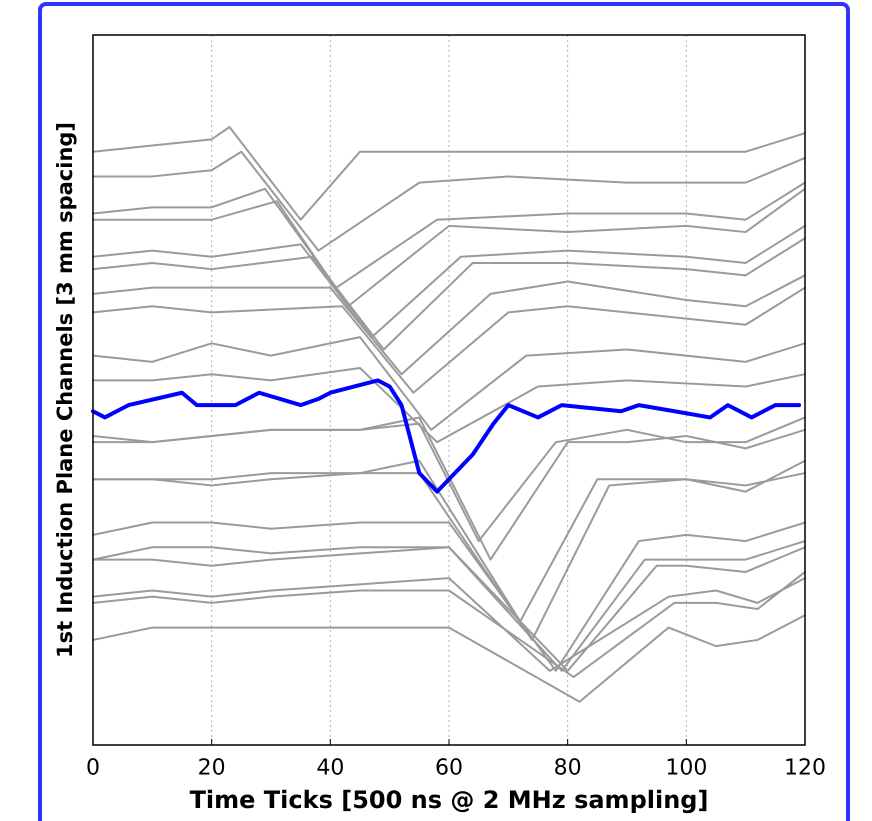 This screenshot has height=821, width=872. I want to click on x-axis-title: Time Ticks [500 ns @ 2 MHz sampling], so click(449, 800).